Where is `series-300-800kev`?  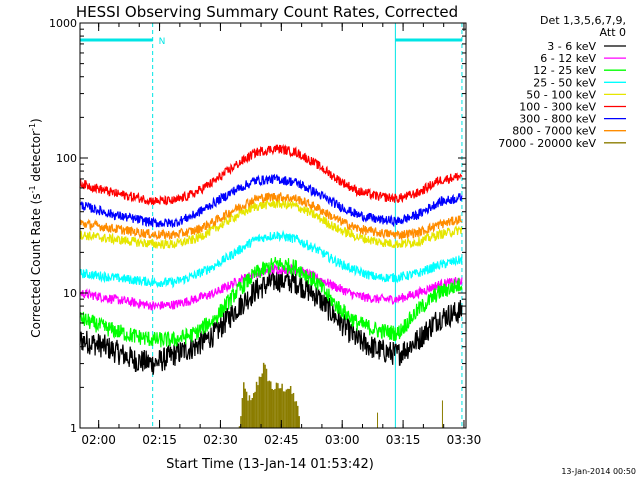
series-300-800kev is located at coordinates (271, 200).